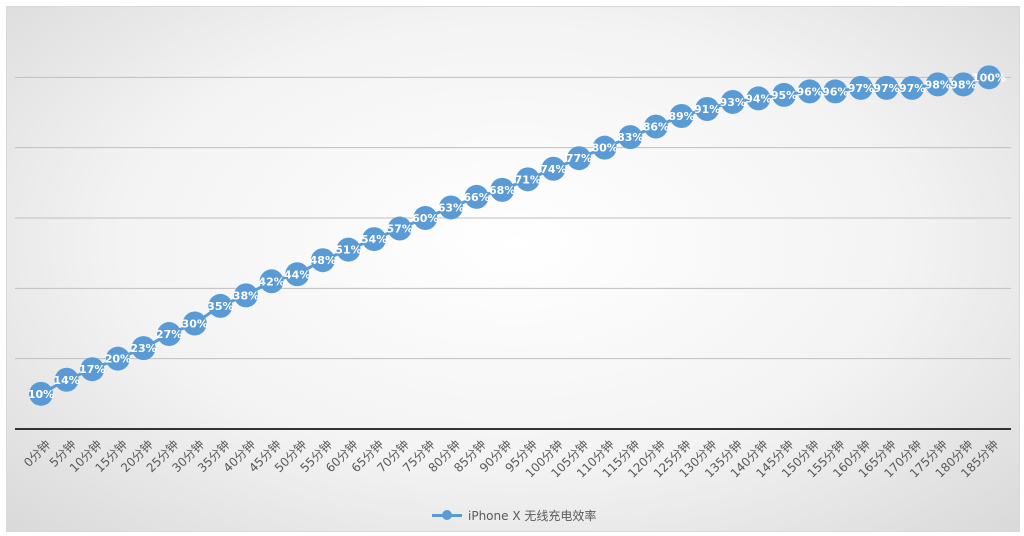 The height and width of the screenshot is (536, 1024). I want to click on data-label: 86%, so click(656, 127).